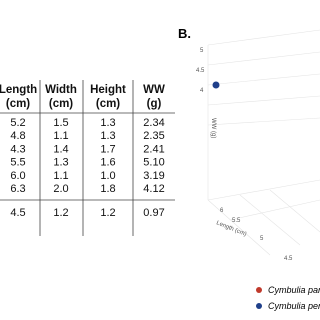 The height and width of the screenshot is (320, 320). Describe the element at coordinates (153, 136) in the screenshot. I see `table-cell: 2.35` at that location.